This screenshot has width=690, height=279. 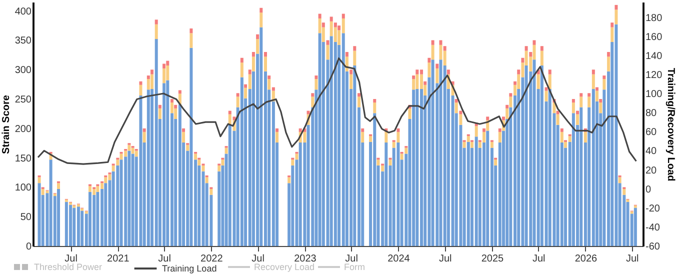 I want to click on y-axis-title: Strain Score, so click(x=6, y=124).